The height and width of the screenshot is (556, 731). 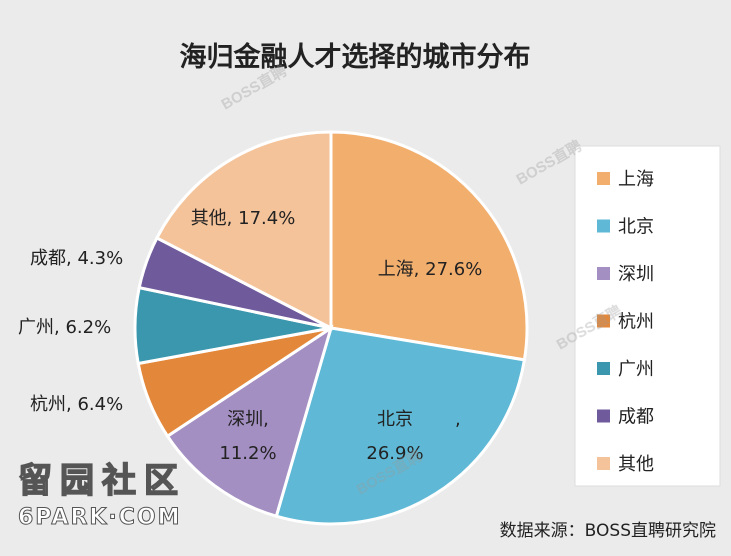 I want to click on chart-title: 海归金融人才选择的城市分布, so click(x=355, y=57).